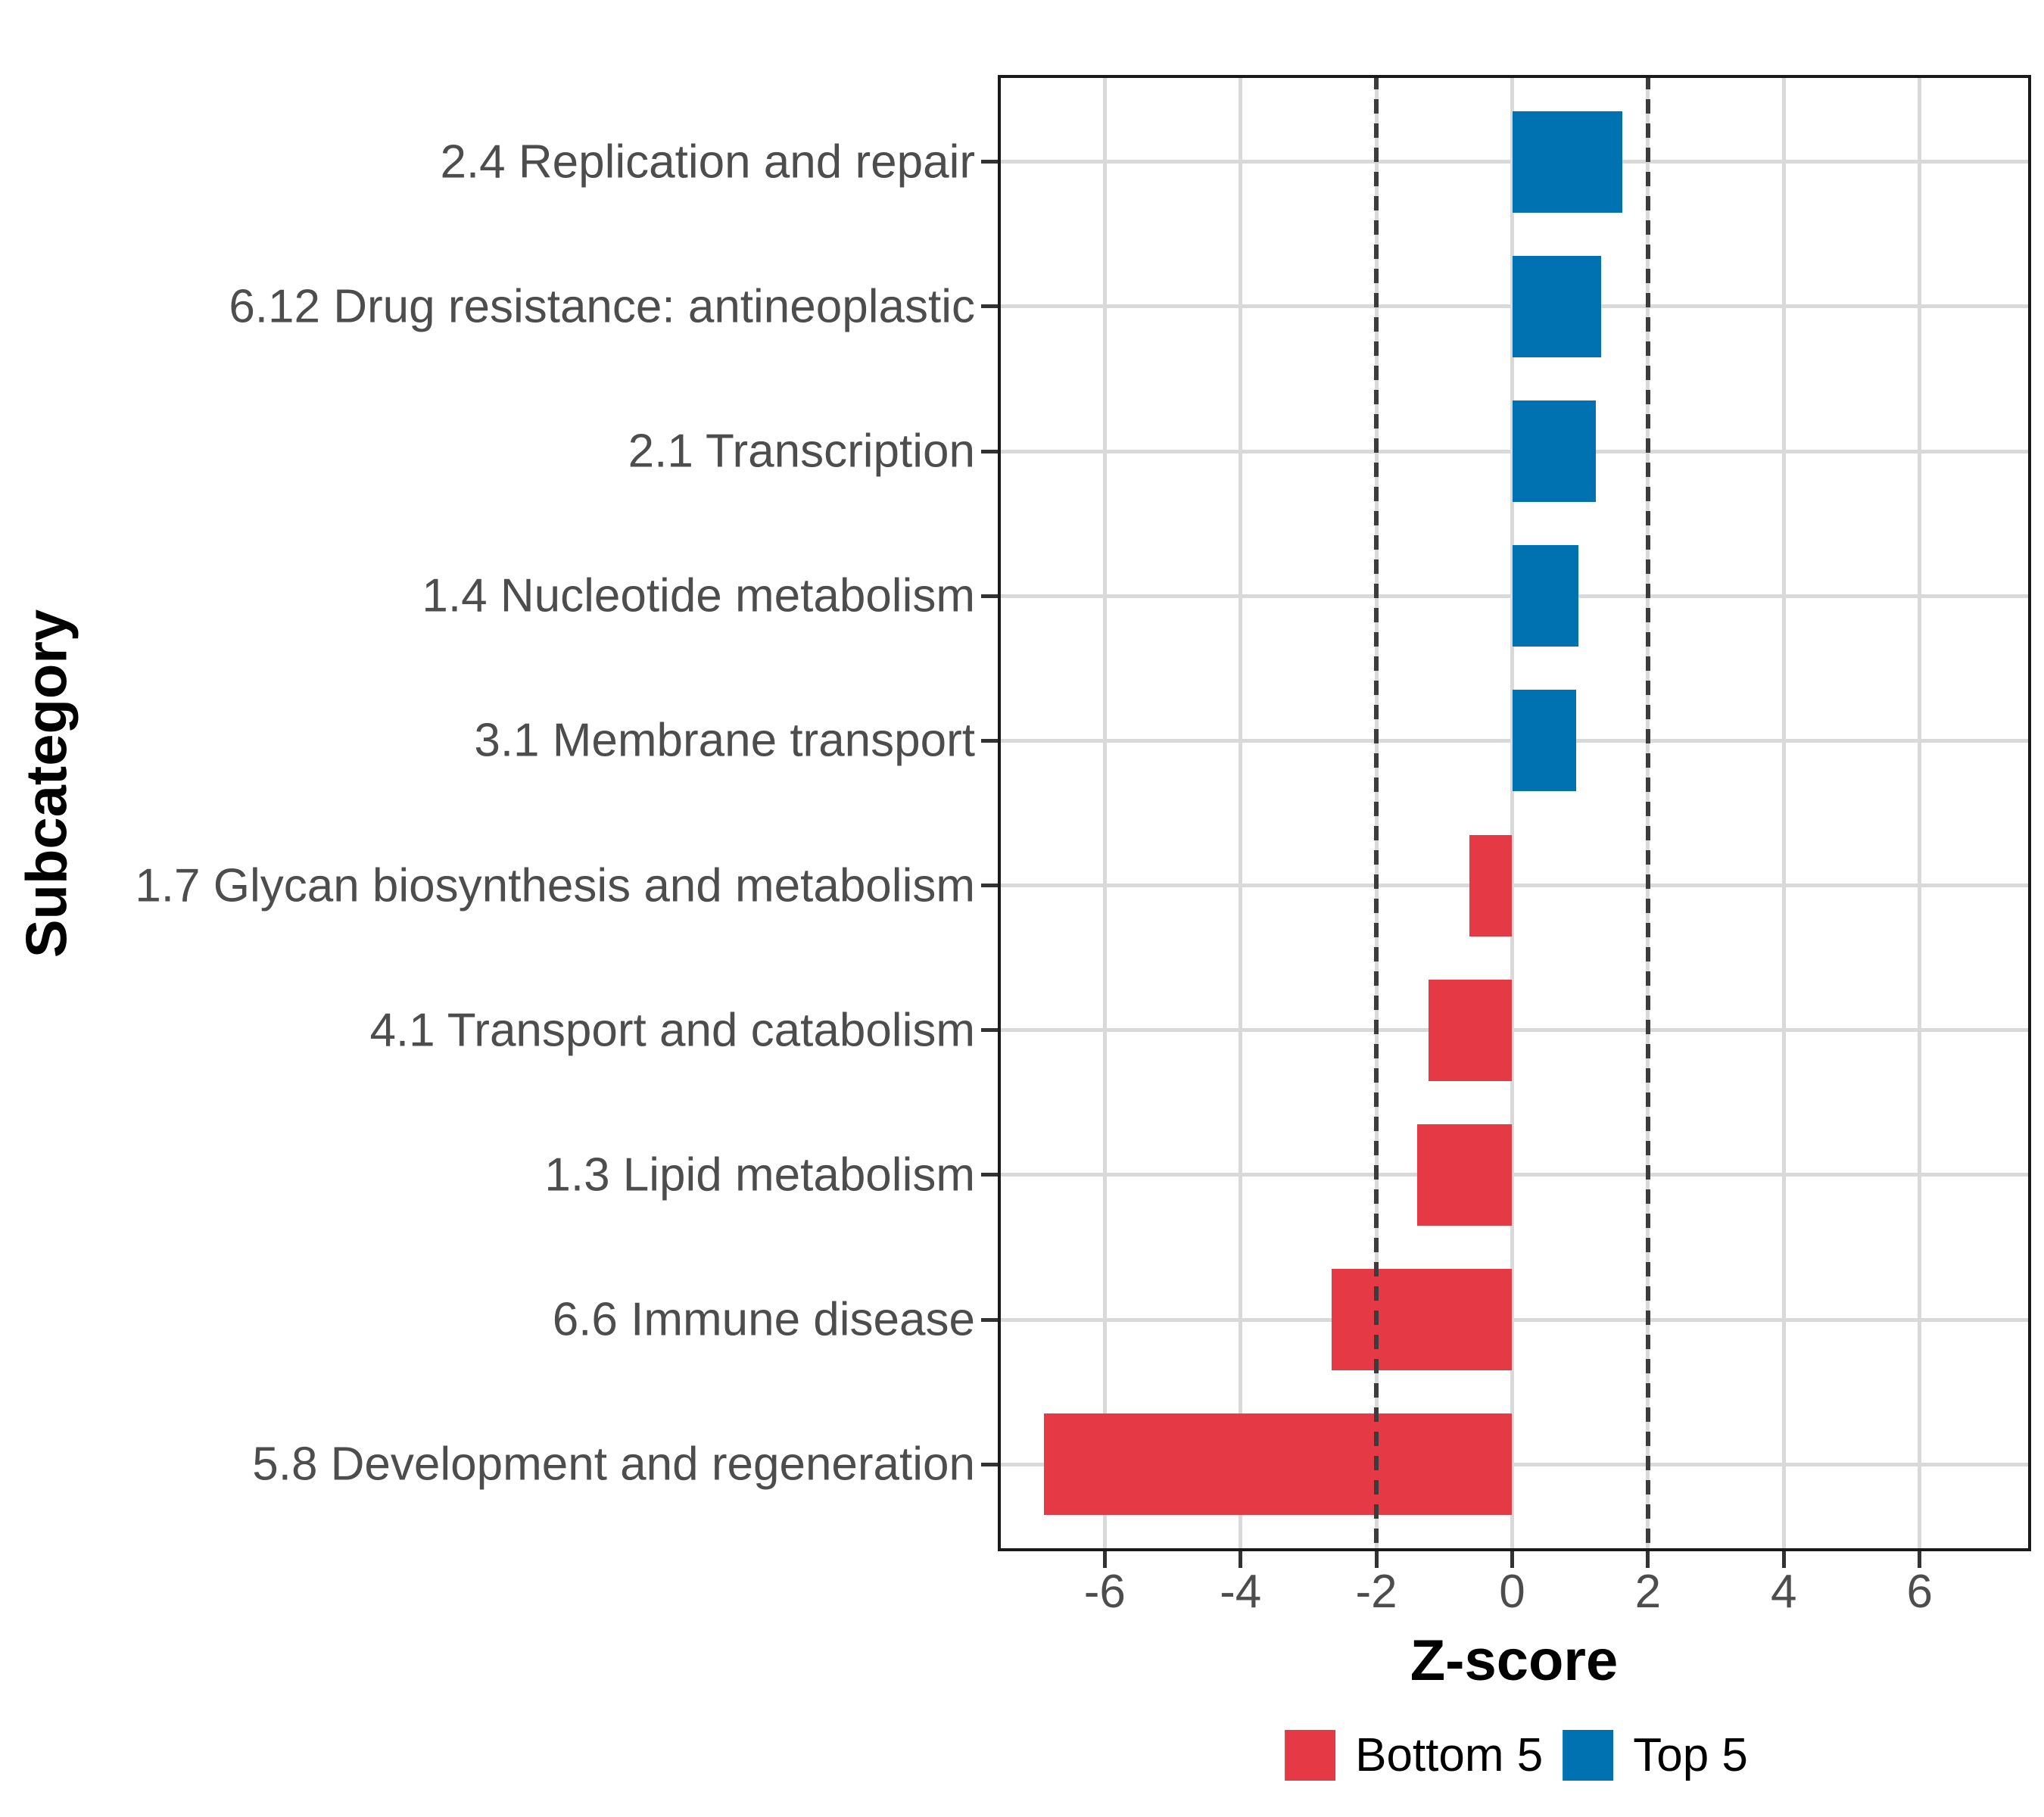 The width and height of the screenshot is (2044, 1817). What do you see at coordinates (602, 306) in the screenshot?
I see `y-axis-label: 6.12 Drug resistance: antineoplastic` at bounding box center [602, 306].